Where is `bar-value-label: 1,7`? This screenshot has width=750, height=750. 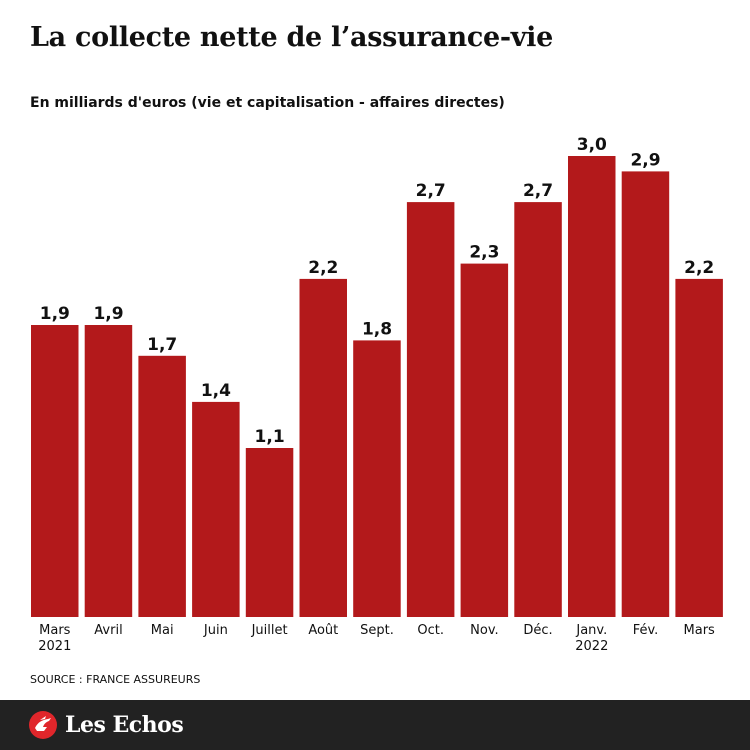
bar-value-label: 1,7 is located at coordinates (162, 345).